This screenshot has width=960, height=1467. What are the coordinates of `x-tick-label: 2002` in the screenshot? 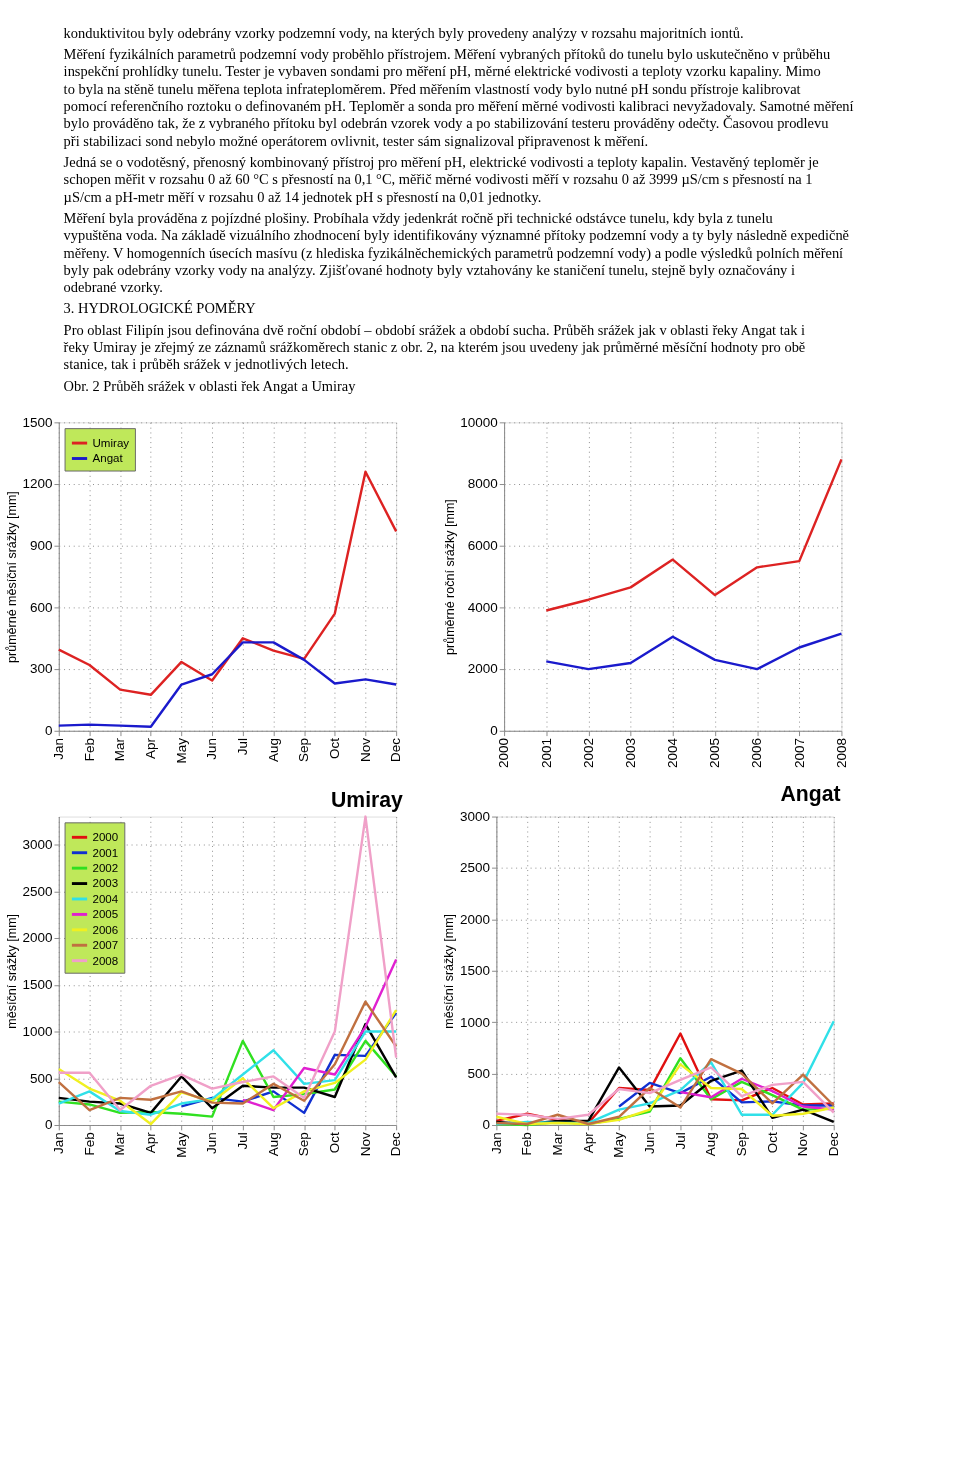 It's located at (588, 753).